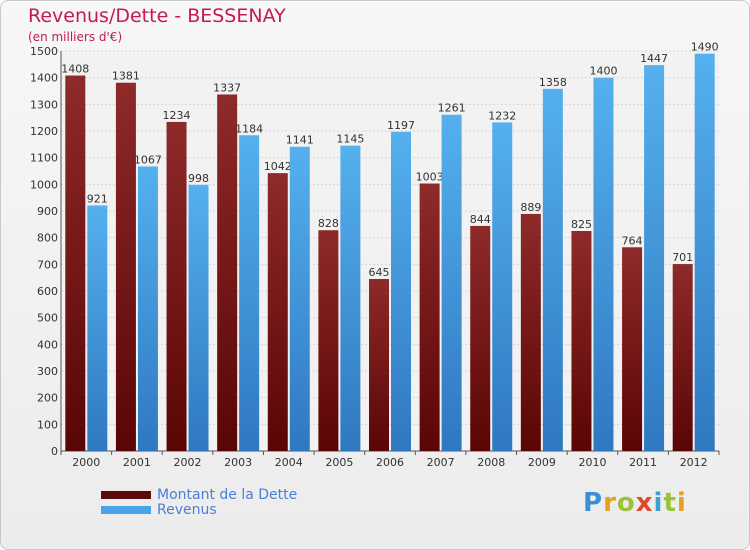  I want to click on data-label-dette: 1042, so click(278, 166).